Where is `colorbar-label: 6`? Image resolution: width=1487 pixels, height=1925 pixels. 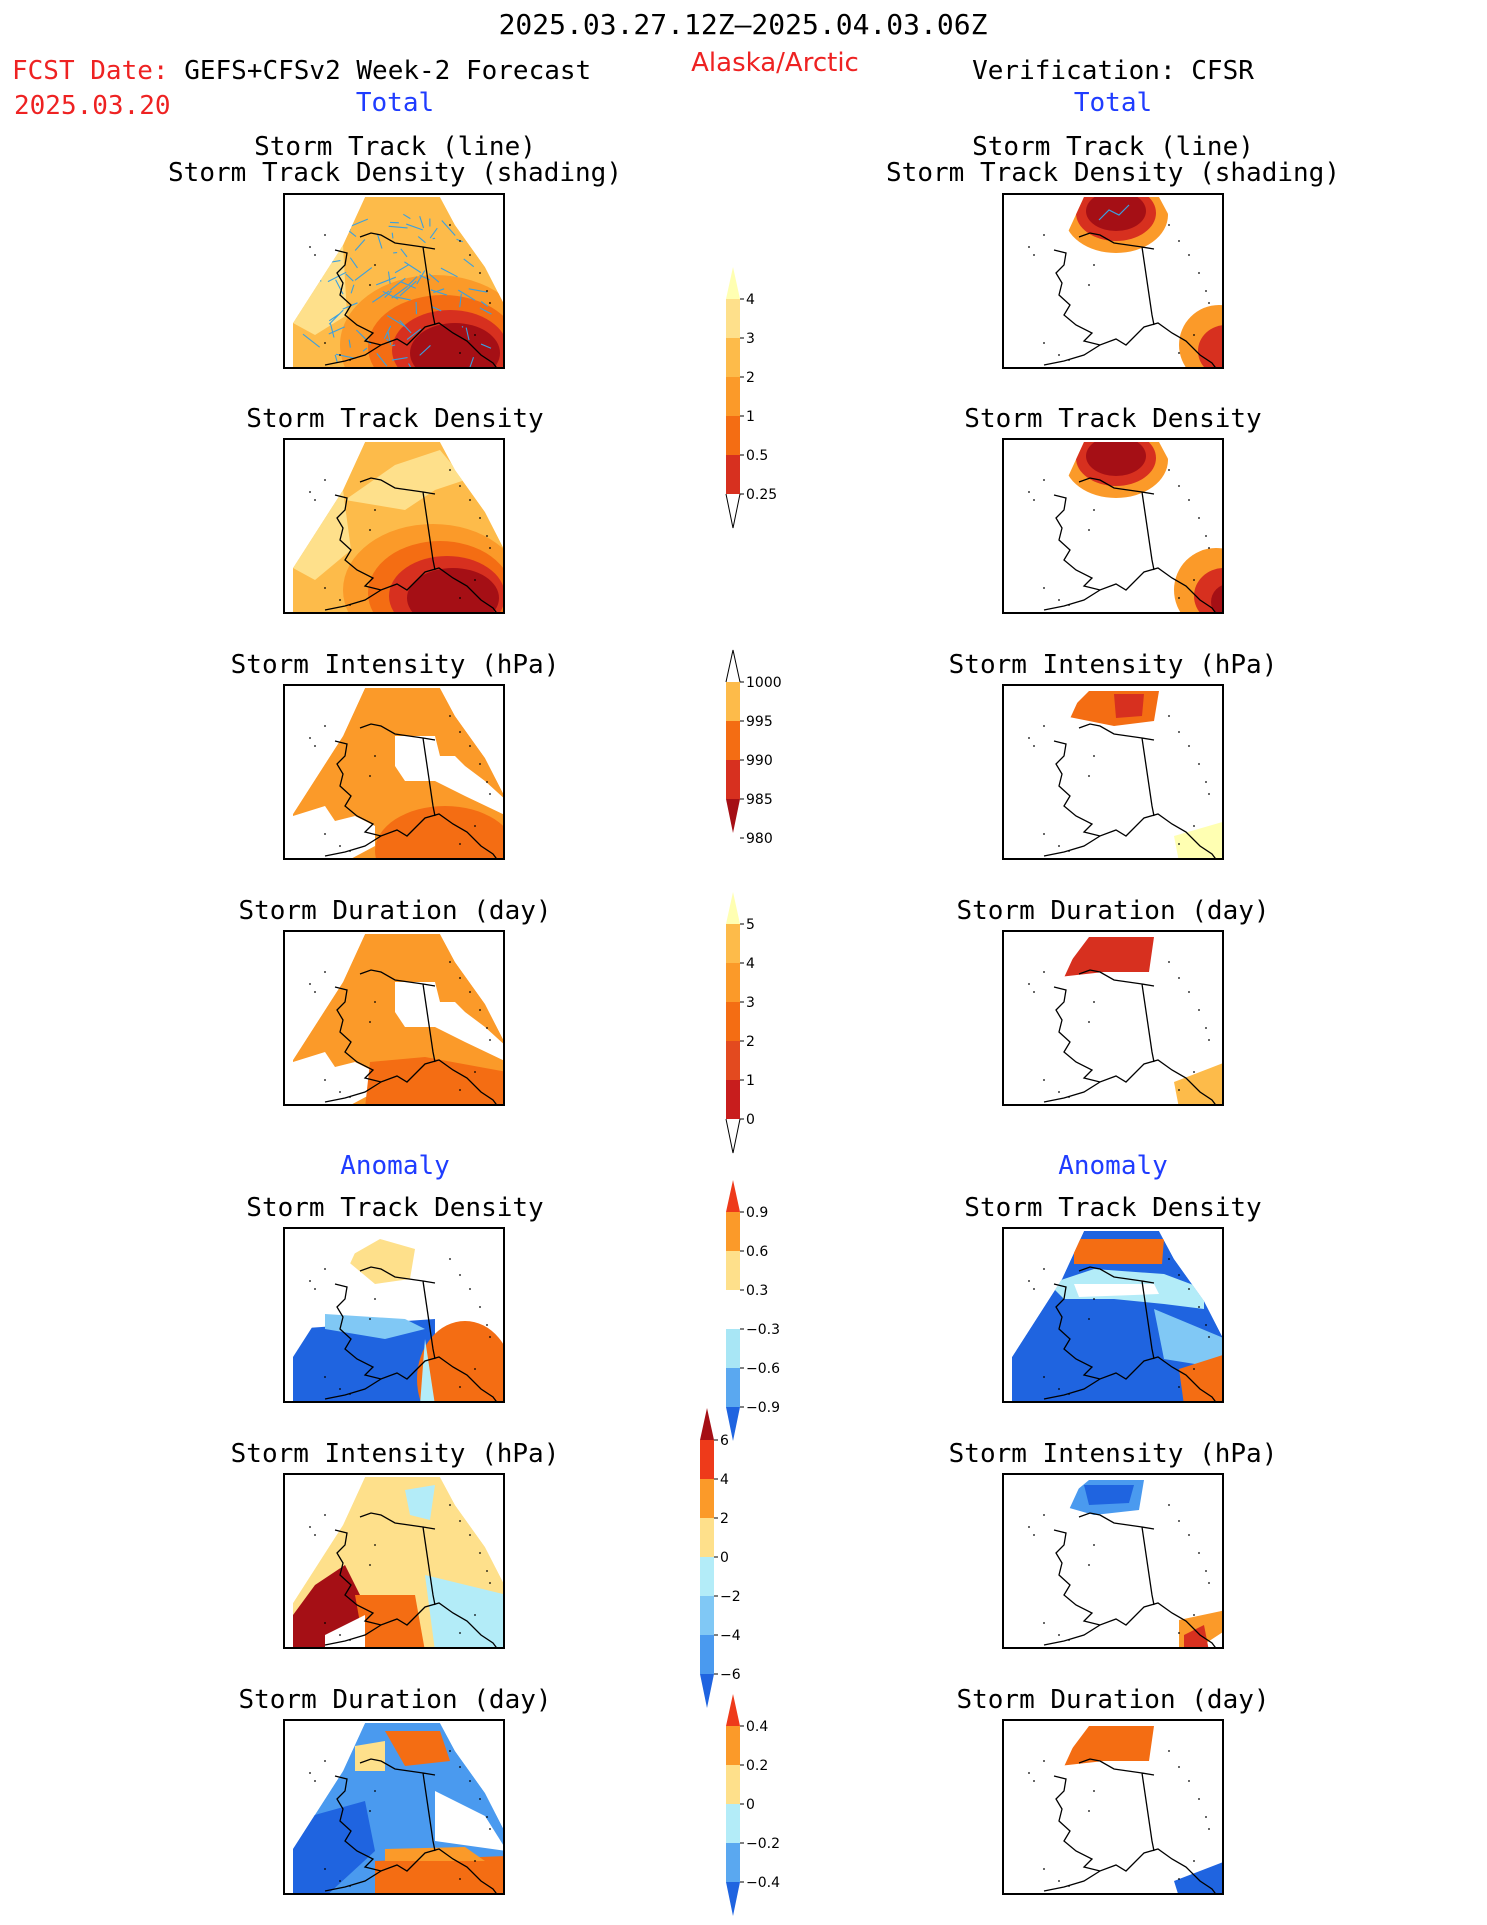 colorbar-label: 6 is located at coordinates (724, 1441).